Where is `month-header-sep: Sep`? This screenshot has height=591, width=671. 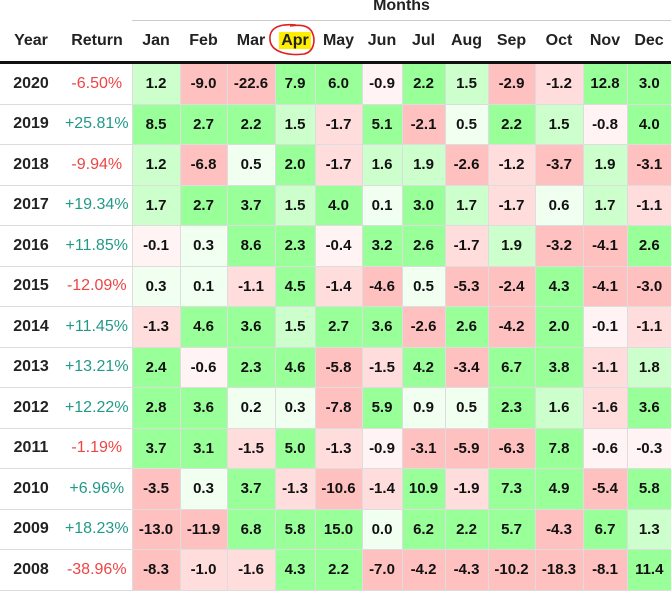
month-header-sep: Sep is located at coordinates (511, 42).